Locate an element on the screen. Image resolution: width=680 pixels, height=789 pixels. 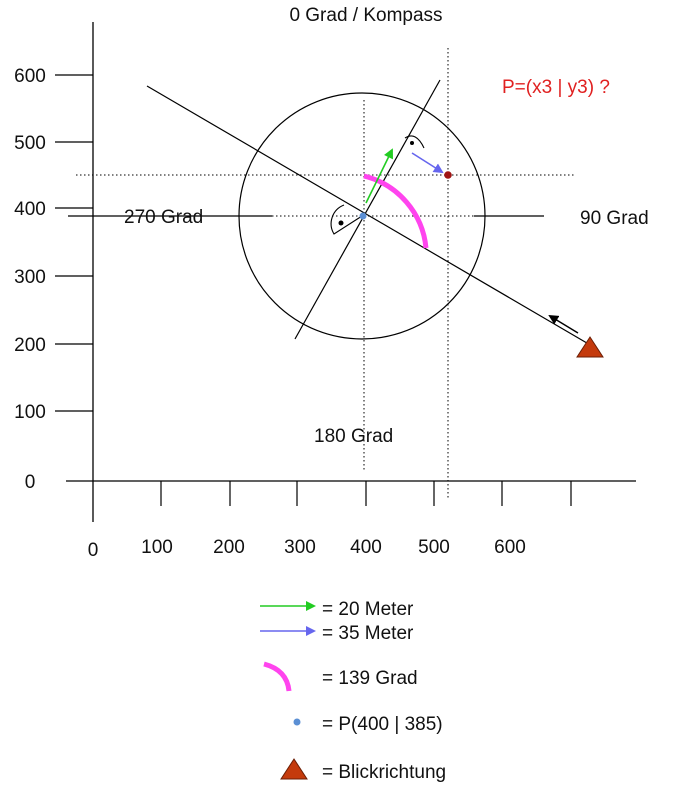
legend-green-label: = 20 Meter is located at coordinates (368, 609).